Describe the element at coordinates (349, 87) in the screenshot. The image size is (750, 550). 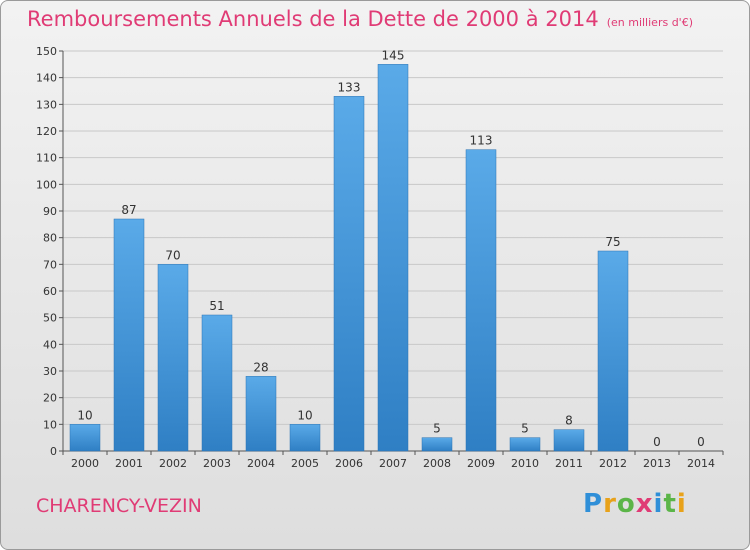
I see `data-label-2006: 133` at that location.